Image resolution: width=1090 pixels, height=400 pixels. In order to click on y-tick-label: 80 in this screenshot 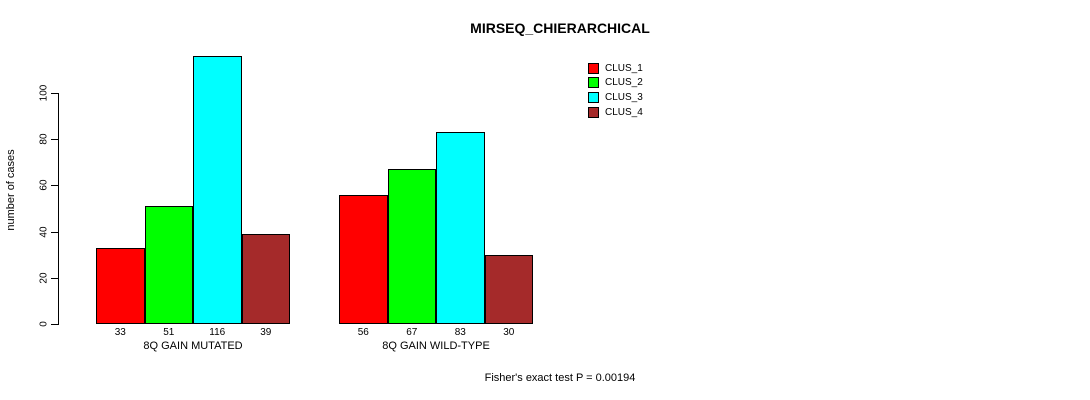, I will do `click(44, 139)`.